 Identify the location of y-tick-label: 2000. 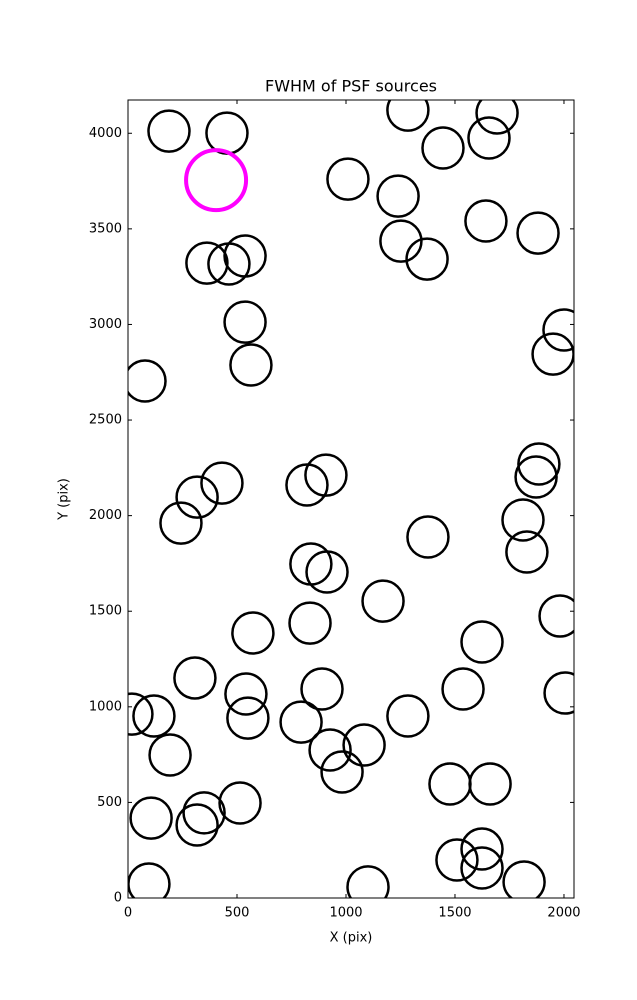
(105, 515).